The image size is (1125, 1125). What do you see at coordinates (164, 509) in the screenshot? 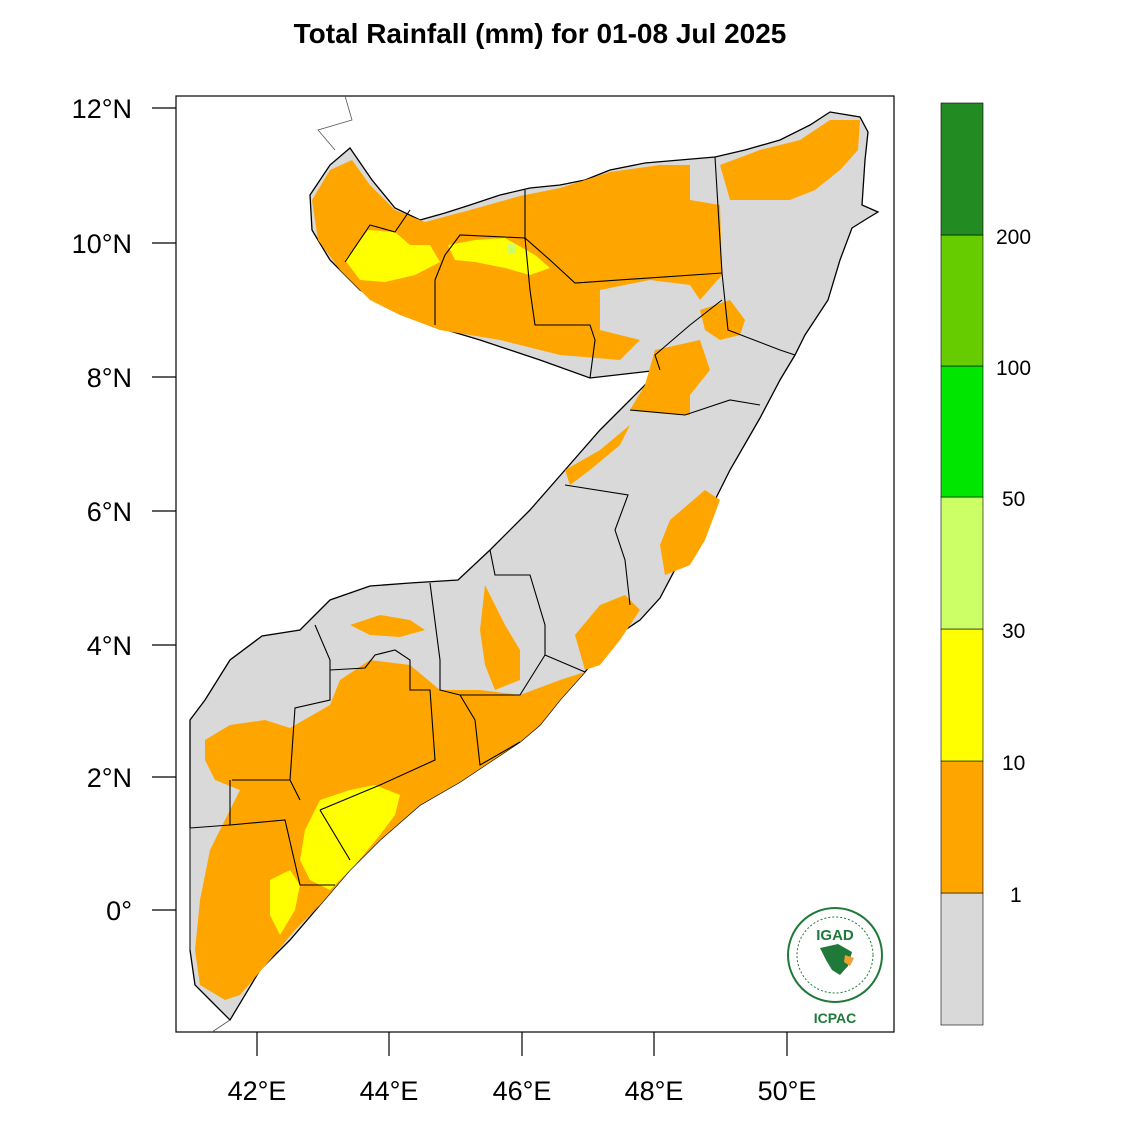
I see `y-axis` at bounding box center [164, 509].